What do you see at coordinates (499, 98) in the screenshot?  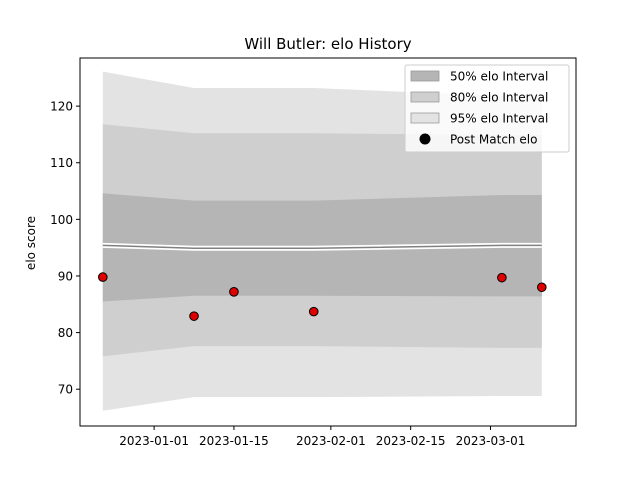 I see `legend-label: 80% elo Interval` at bounding box center [499, 98].